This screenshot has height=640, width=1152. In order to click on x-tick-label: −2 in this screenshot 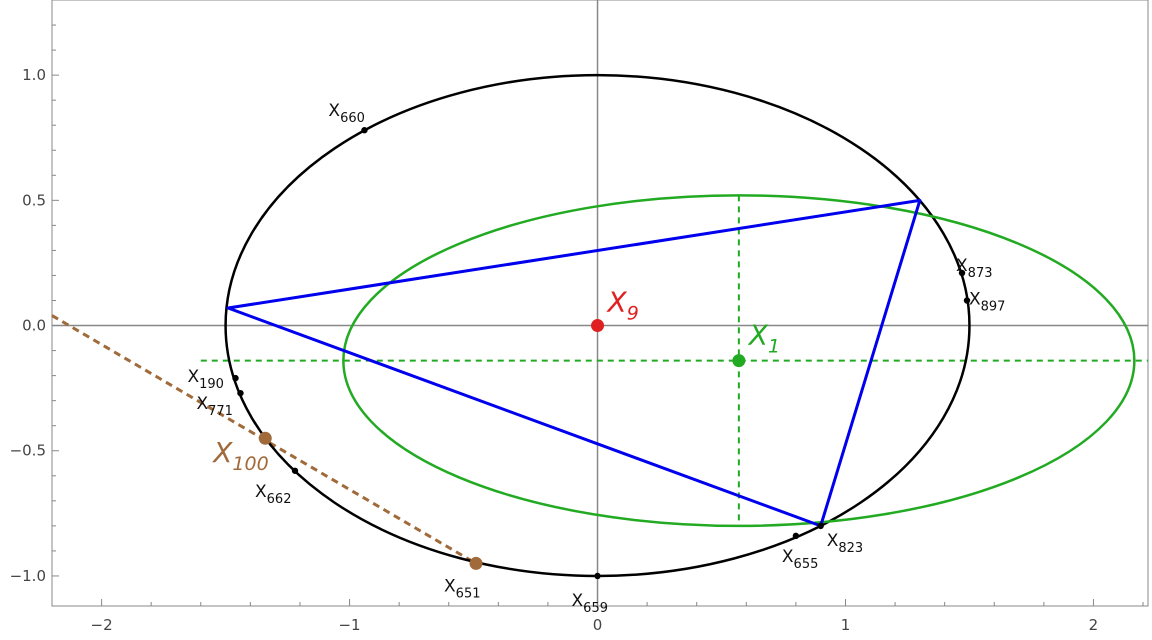, I will do `click(102, 625)`.